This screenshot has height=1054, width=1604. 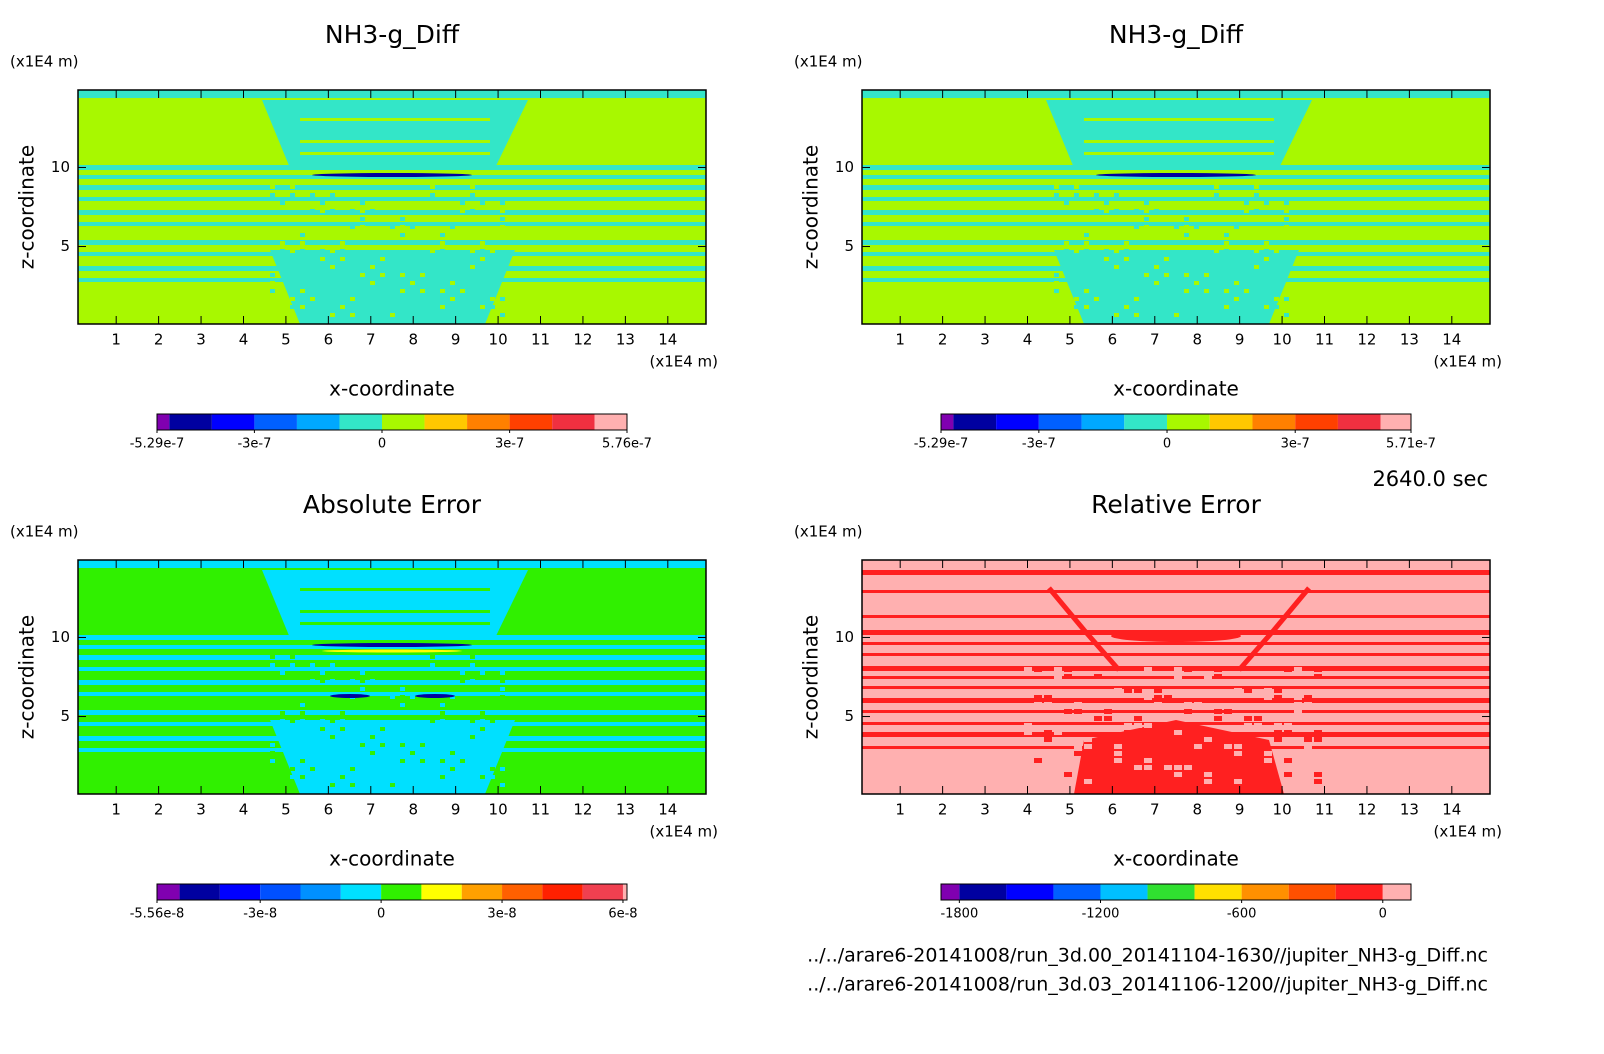 I want to click on chart-title: Absolute Error, so click(x=392, y=504).